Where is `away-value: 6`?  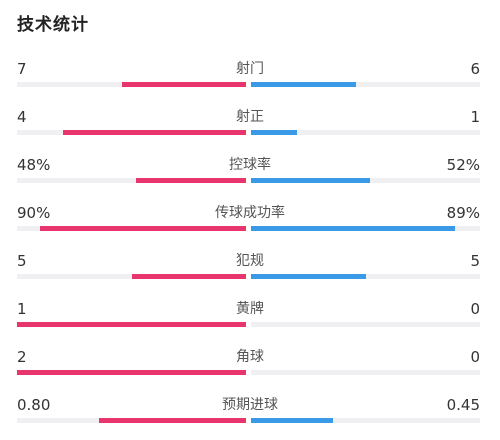 away-value: 6 is located at coordinates (475, 69).